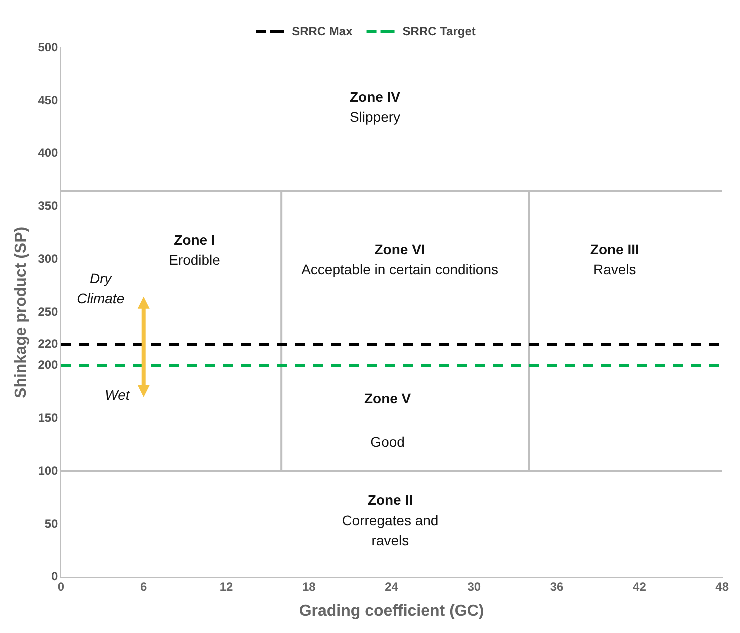 The width and height of the screenshot is (740, 633). I want to click on x-tick-label: 30, so click(475, 587).